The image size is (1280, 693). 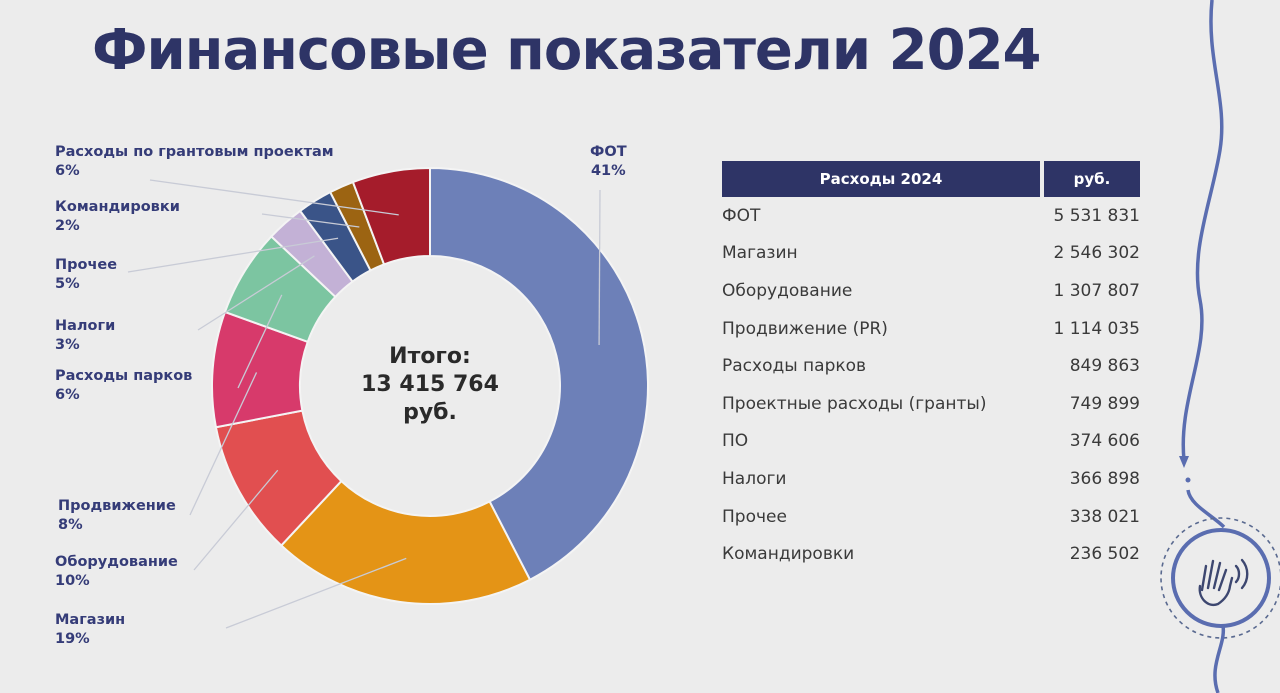 What do you see at coordinates (233, 255) in the screenshot?
I see `leader-line-other` at bounding box center [233, 255].